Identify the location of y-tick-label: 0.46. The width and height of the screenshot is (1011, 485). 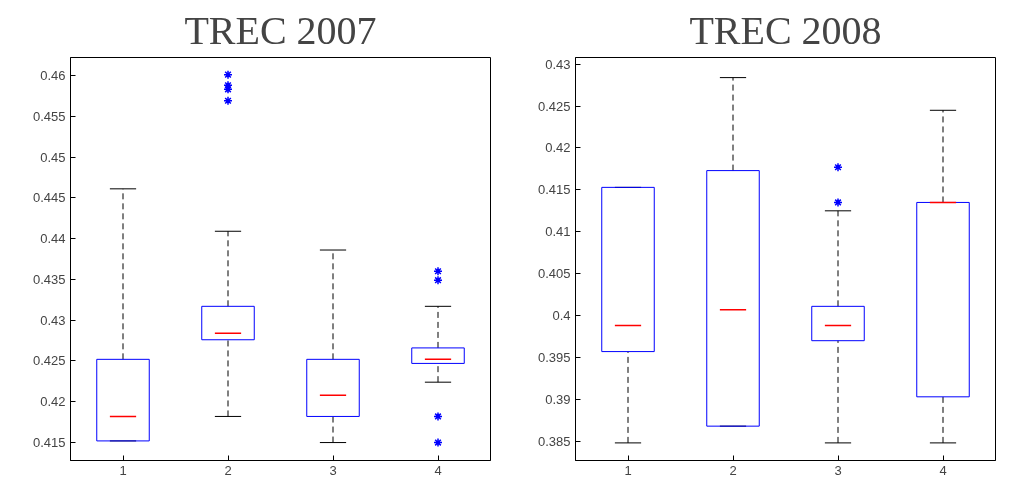
(53, 75).